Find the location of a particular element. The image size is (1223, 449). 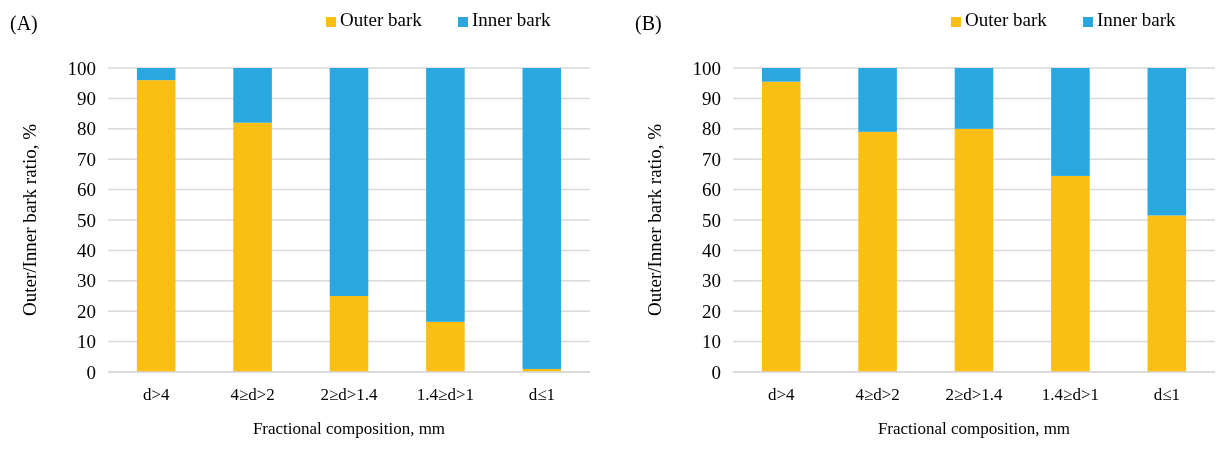

chart-title: (B) is located at coordinates (648, 23).